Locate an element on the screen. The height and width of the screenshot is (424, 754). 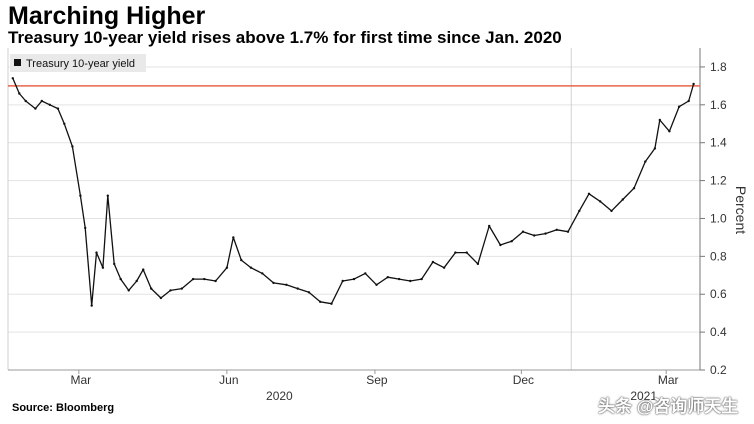
x-tick-label: Jun is located at coordinates (228, 380).